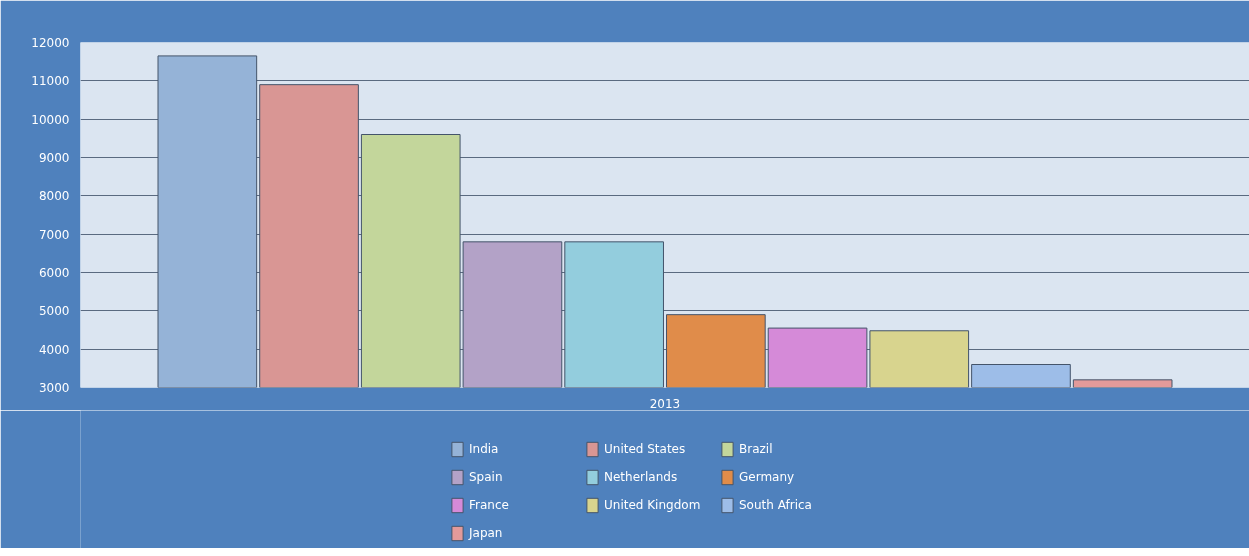 The width and height of the screenshot is (1249, 556). What do you see at coordinates (641, 477) in the screenshot?
I see `legend-label: Netherlands` at bounding box center [641, 477].